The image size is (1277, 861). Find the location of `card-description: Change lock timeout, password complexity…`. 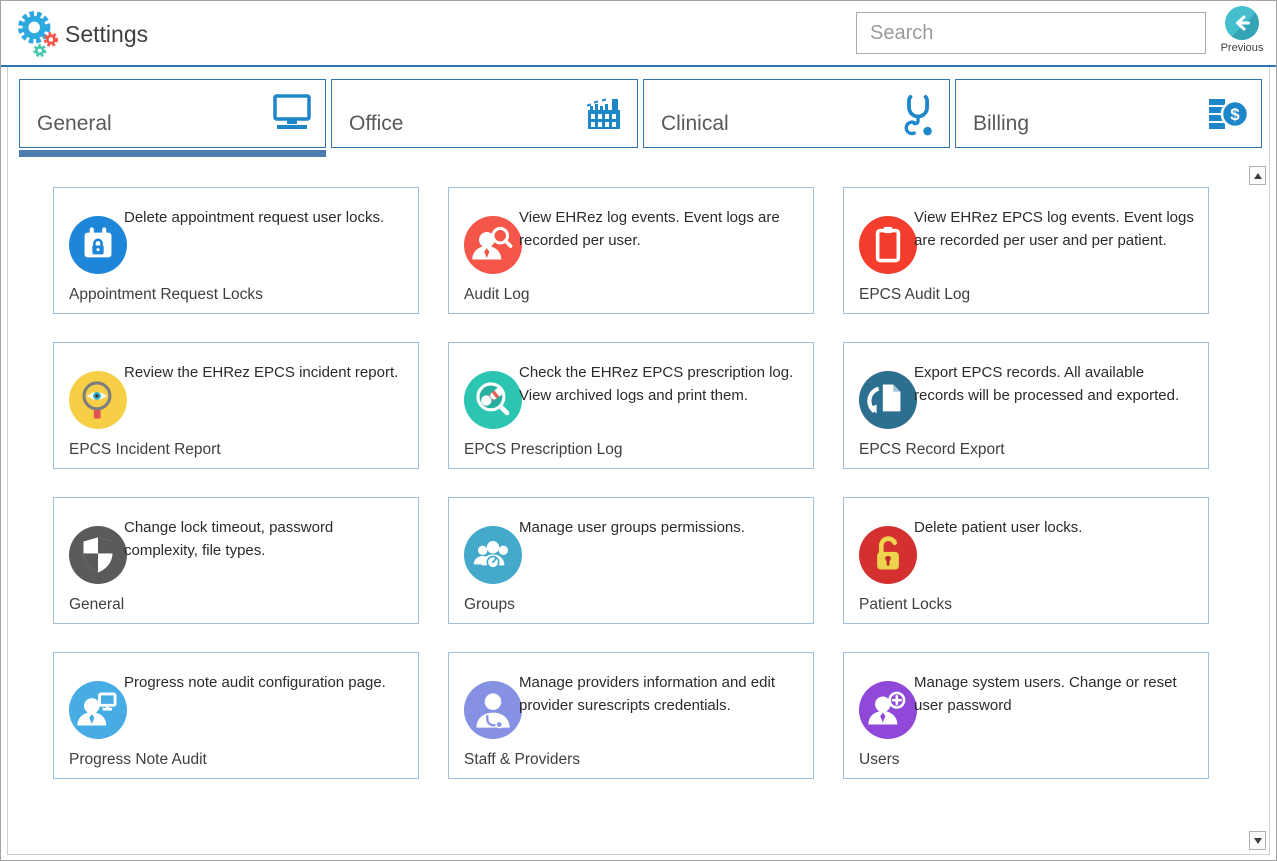

card-description: Change lock timeout, password complexity… is located at coordinates (229, 539).